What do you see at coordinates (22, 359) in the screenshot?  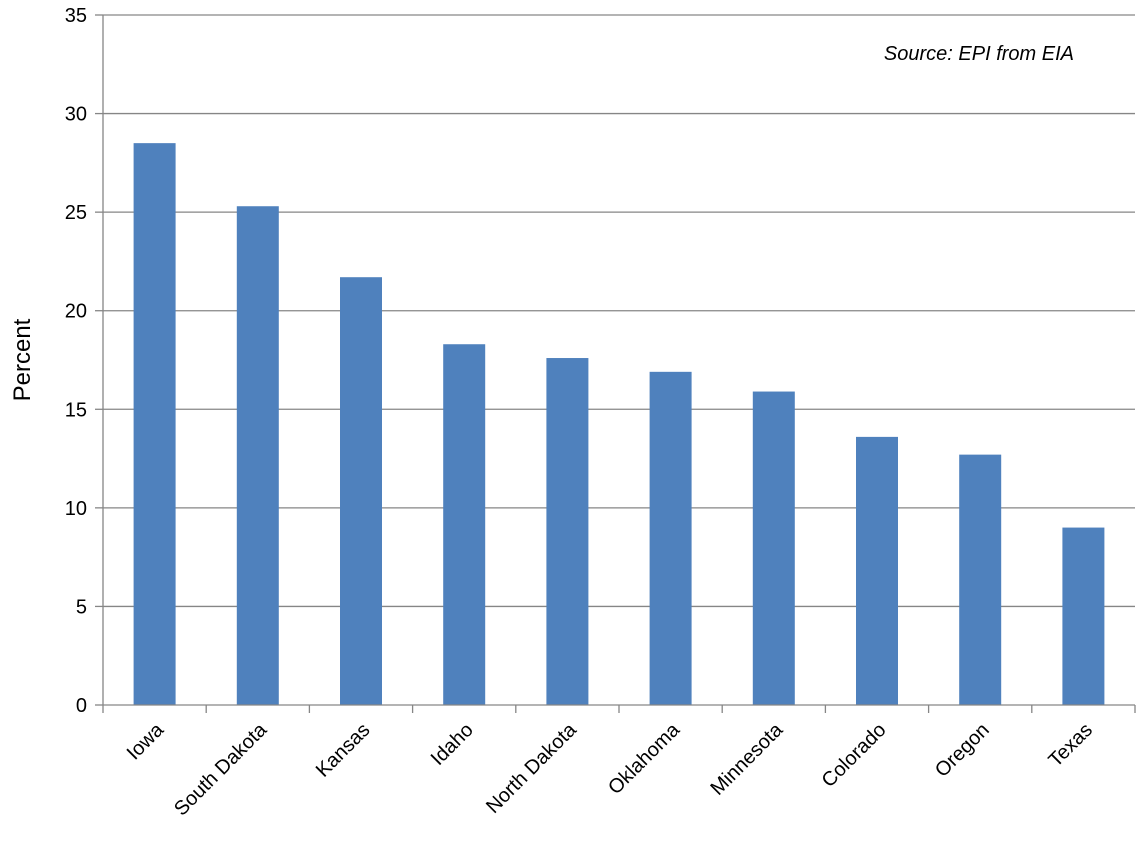 I see `y-axis-title: Percent` at bounding box center [22, 359].